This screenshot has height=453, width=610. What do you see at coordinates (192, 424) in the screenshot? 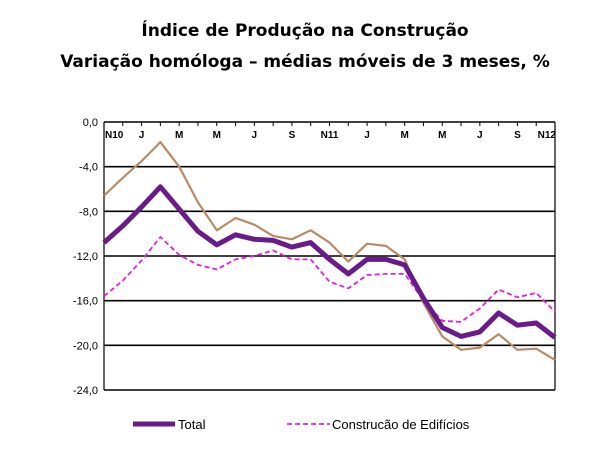
I see `legend-label-total: Total` at bounding box center [192, 424].